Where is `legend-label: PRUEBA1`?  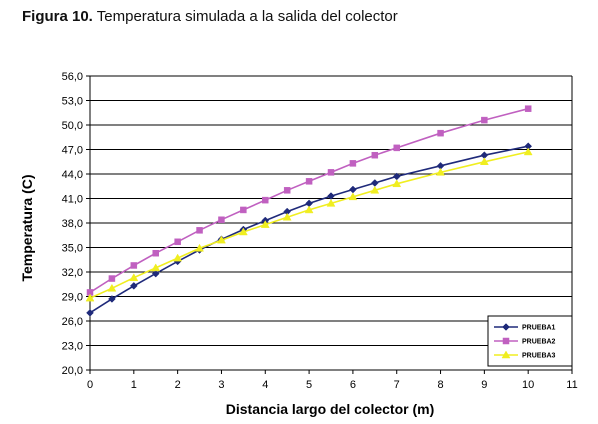 legend-label: PRUEBA1 is located at coordinates (539, 328).